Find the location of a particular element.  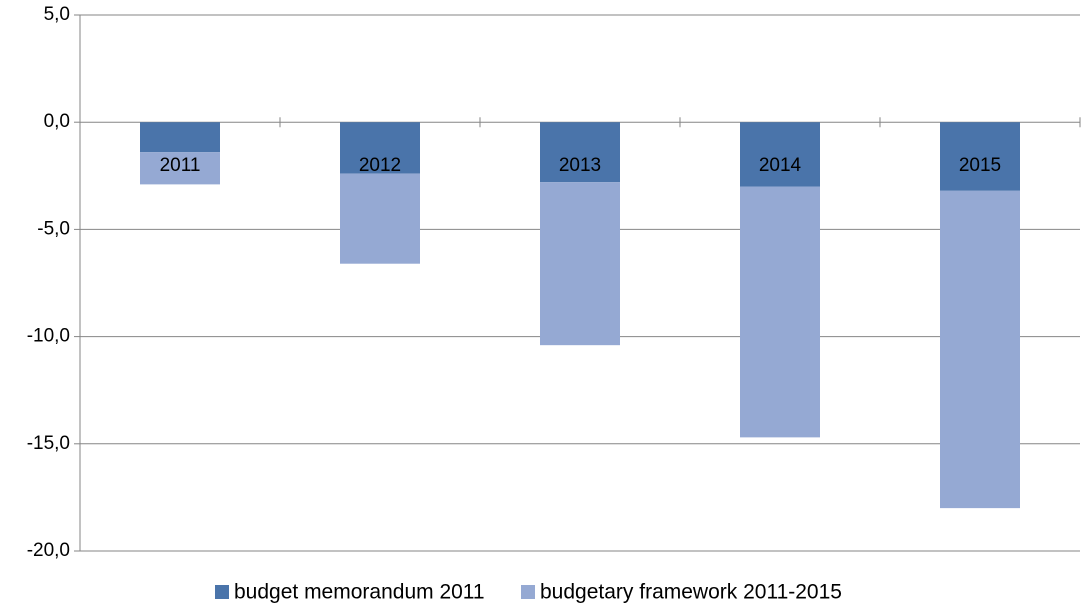

y-tick-label: 5,0 is located at coordinates (57, 14).